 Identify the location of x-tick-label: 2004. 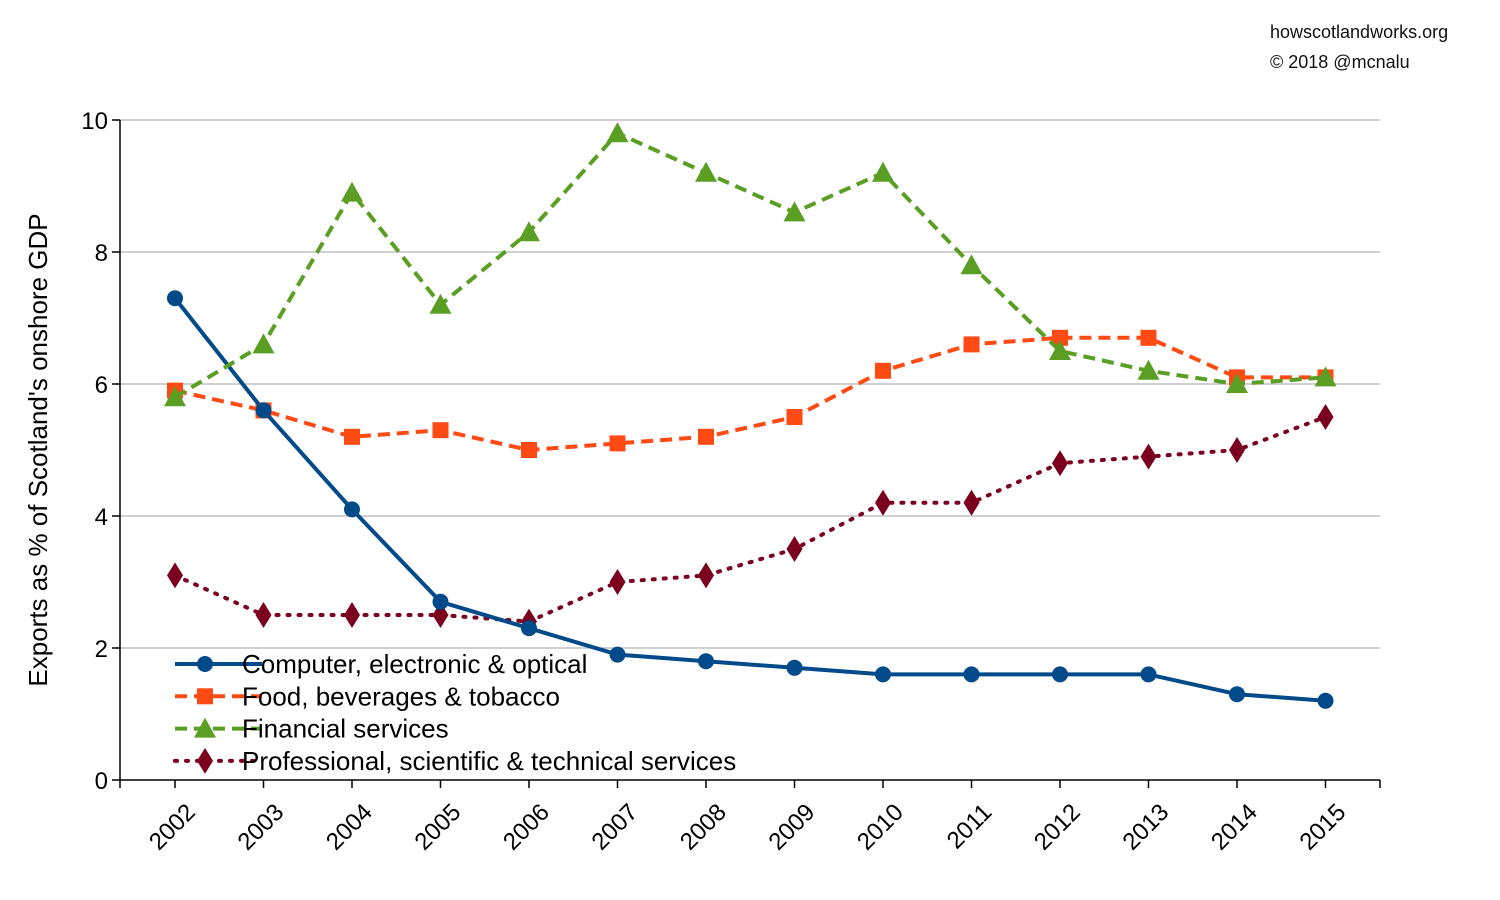
(349, 827).